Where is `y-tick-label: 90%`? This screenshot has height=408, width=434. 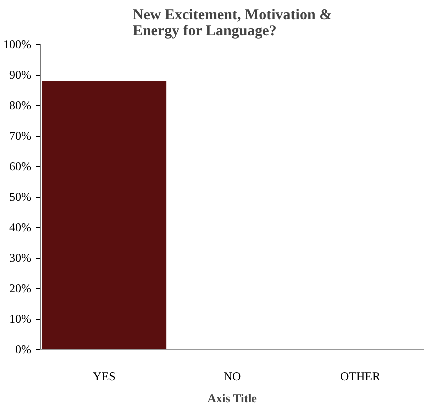
y-tick-label: 90% is located at coordinates (21, 75).